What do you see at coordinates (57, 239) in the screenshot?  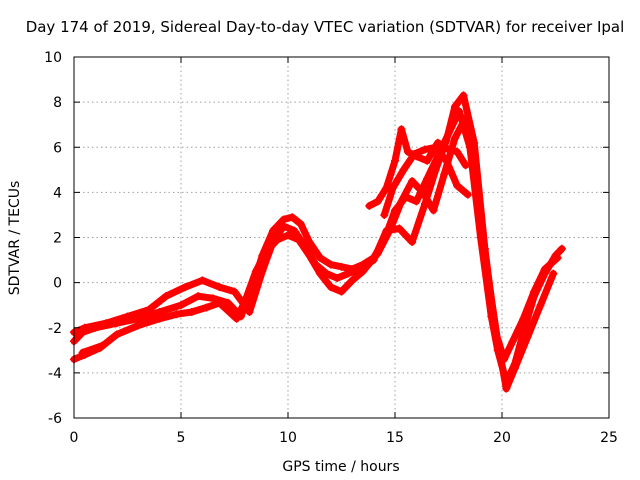 I see `y-tick-label: 2` at bounding box center [57, 239].